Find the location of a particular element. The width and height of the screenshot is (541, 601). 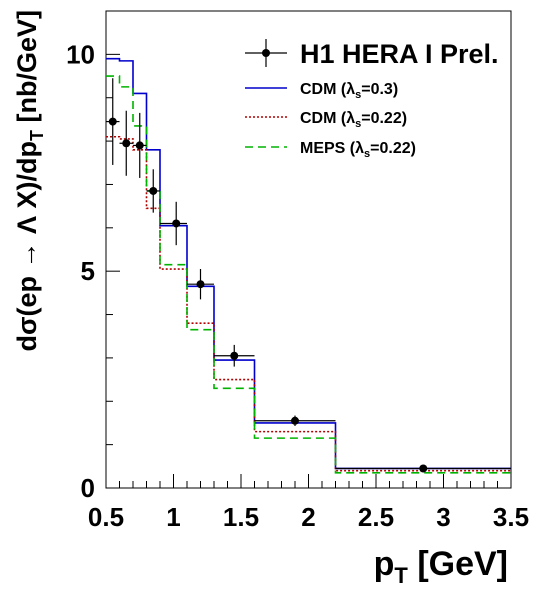

y-axis-title: dσ(ep → Λ X)/dpT [nb/GeV] is located at coordinates (29, 180).